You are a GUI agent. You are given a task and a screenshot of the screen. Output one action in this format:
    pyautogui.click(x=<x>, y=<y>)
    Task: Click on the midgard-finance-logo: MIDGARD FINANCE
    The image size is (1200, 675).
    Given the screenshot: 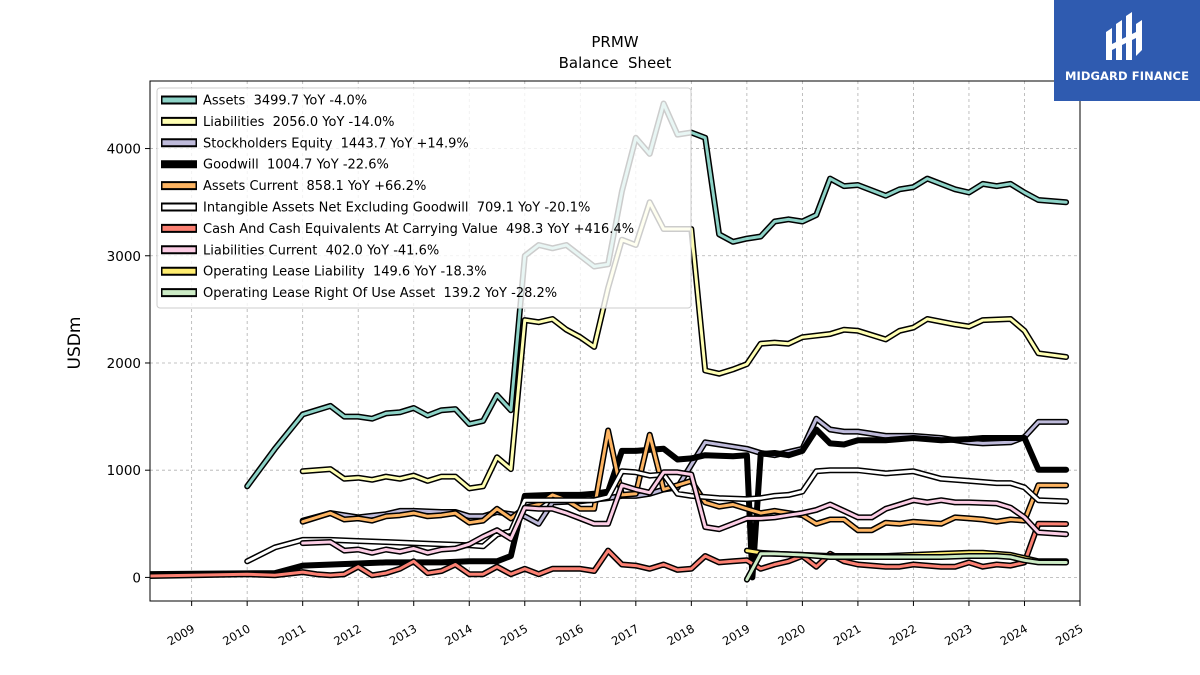 What is the action you would take?
    pyautogui.click(x=1127, y=50)
    